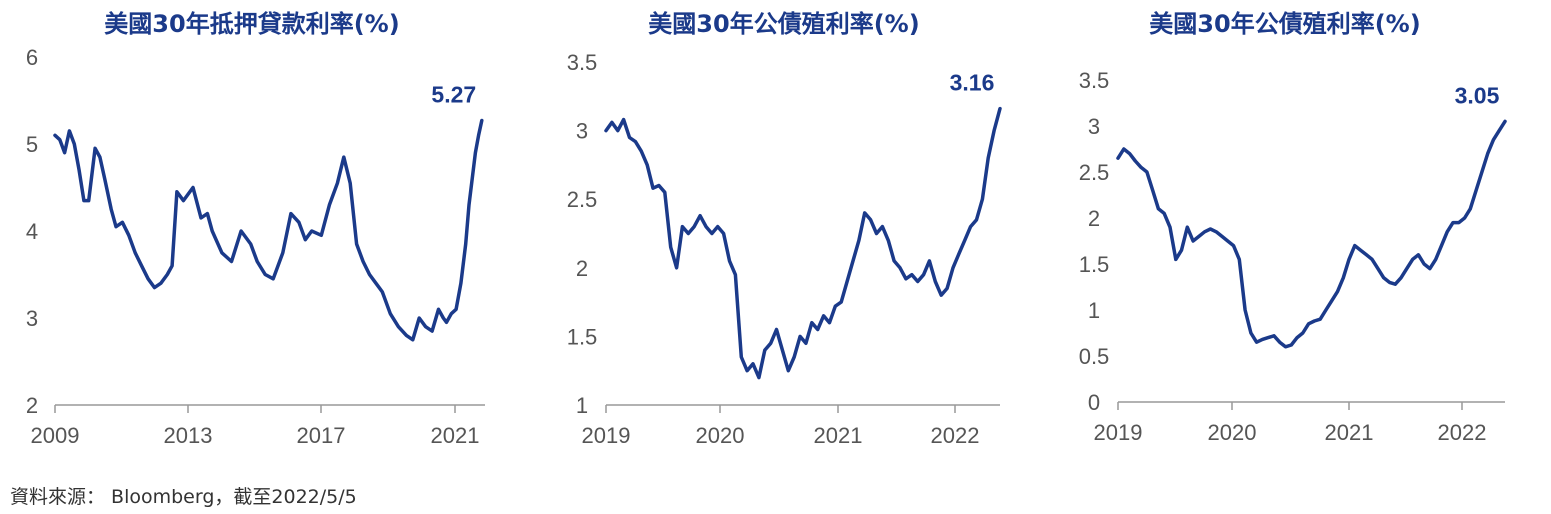 Image resolution: width=1551 pixels, height=514 pixels. I want to click on y-tick-label: 5, so click(32, 144).